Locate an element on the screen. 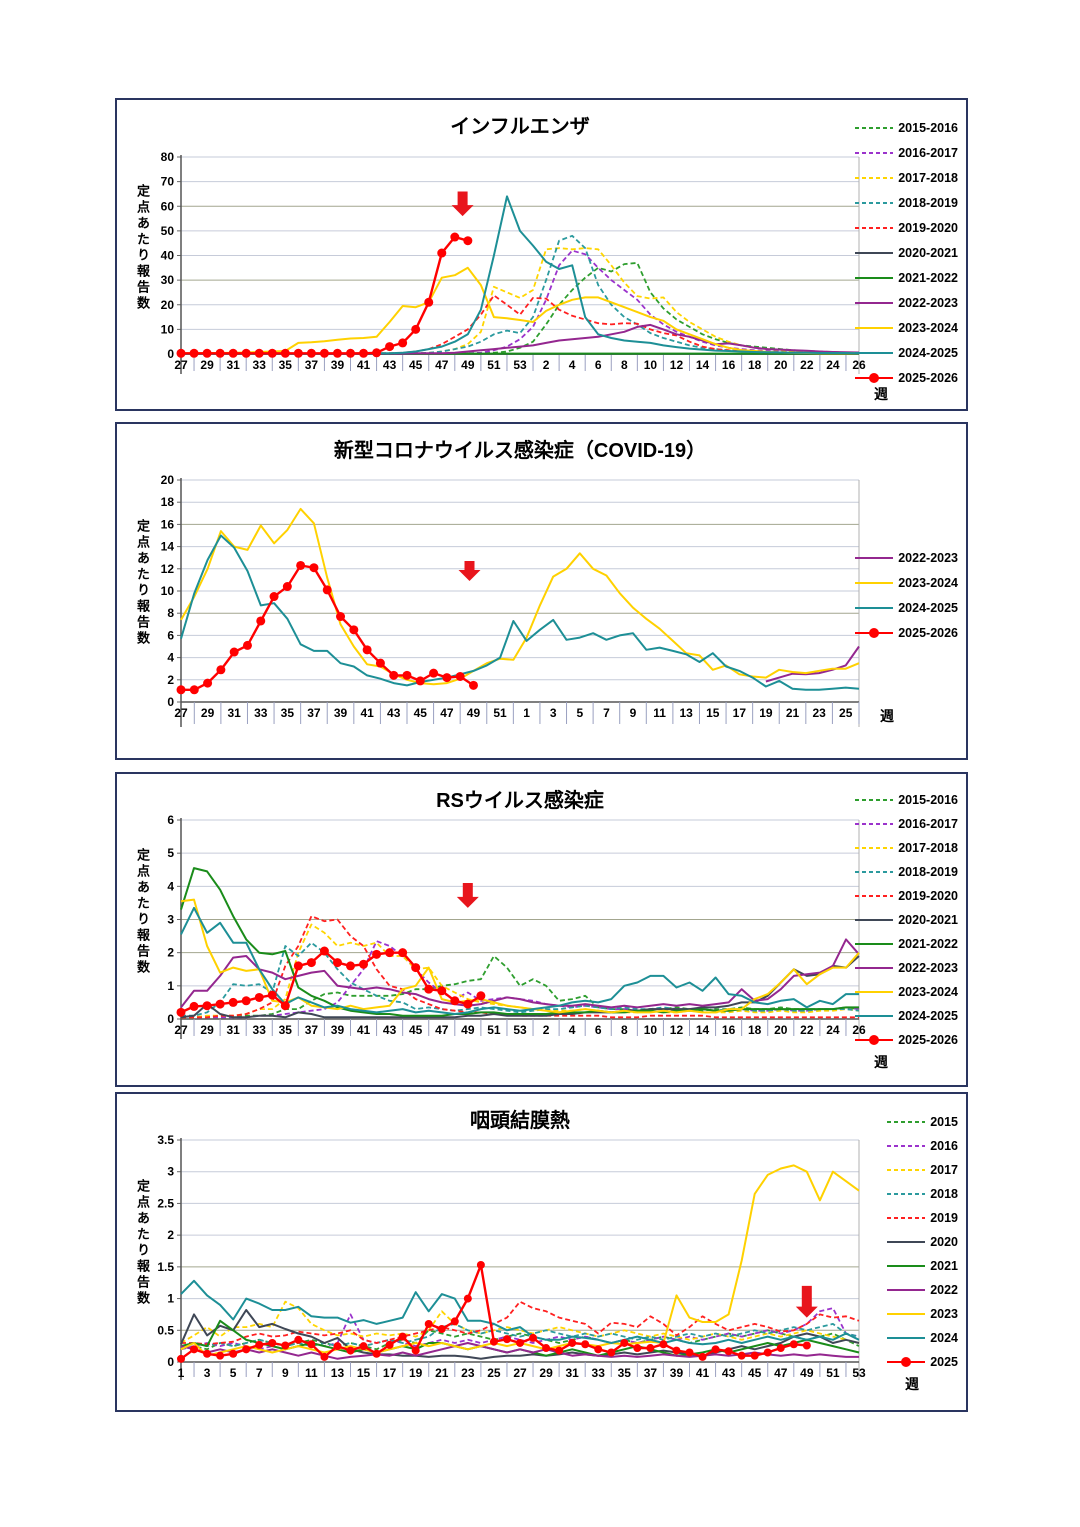 This screenshot has height=1527, width=1080. svg-text: 1.5 is located at coordinates (165, 1267).